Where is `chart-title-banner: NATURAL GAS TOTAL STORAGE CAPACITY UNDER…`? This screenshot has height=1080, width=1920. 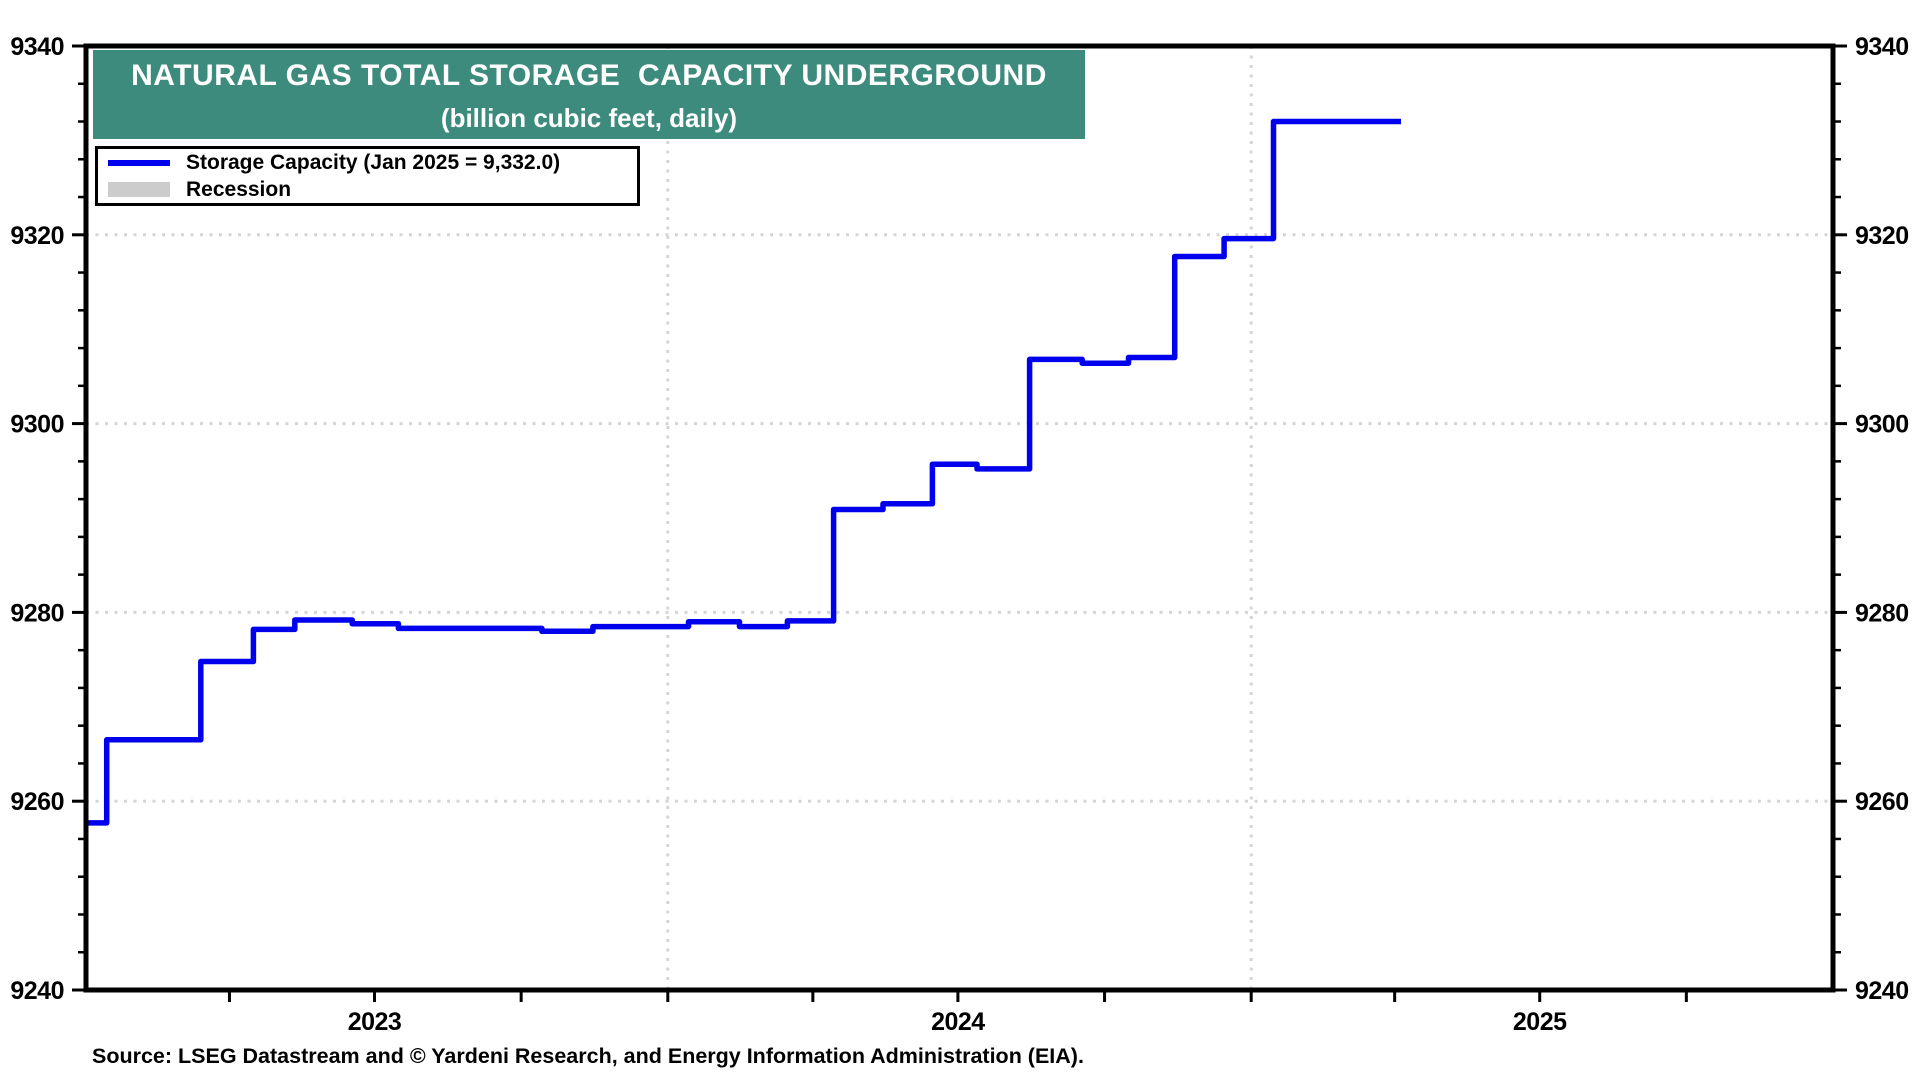 chart-title-banner: NATURAL GAS TOTAL STORAGE CAPACITY UNDER… is located at coordinates (589, 94).